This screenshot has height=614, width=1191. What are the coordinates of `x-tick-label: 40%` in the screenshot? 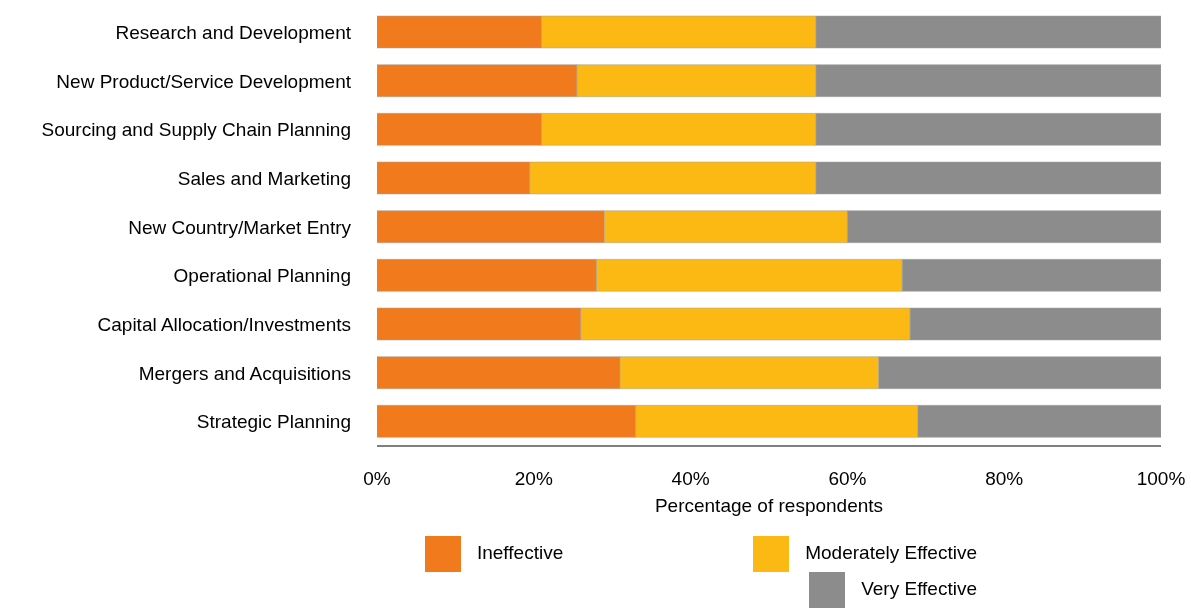 It's located at (690, 479).